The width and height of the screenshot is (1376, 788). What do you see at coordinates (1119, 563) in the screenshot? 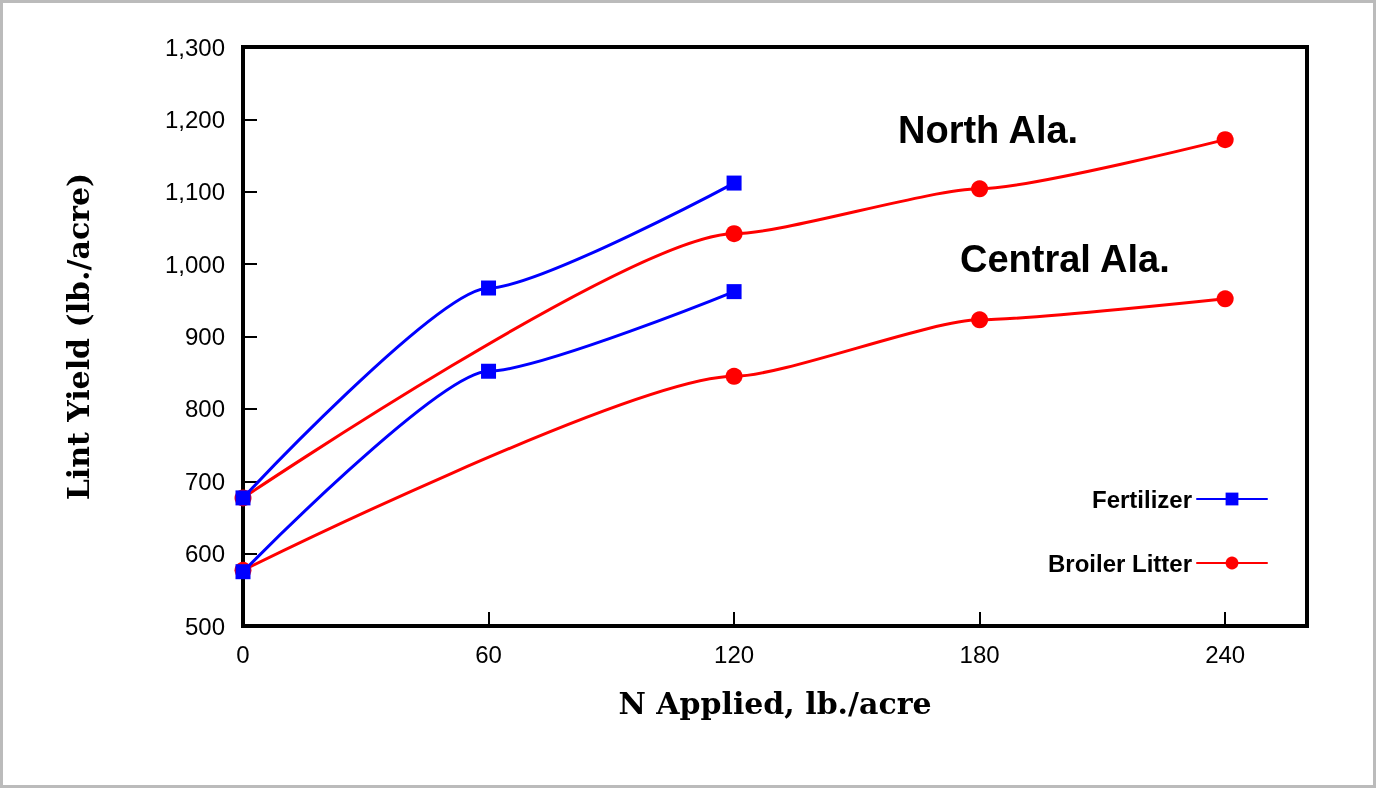
I see `legend-label: Broiler Litter` at bounding box center [1119, 563].